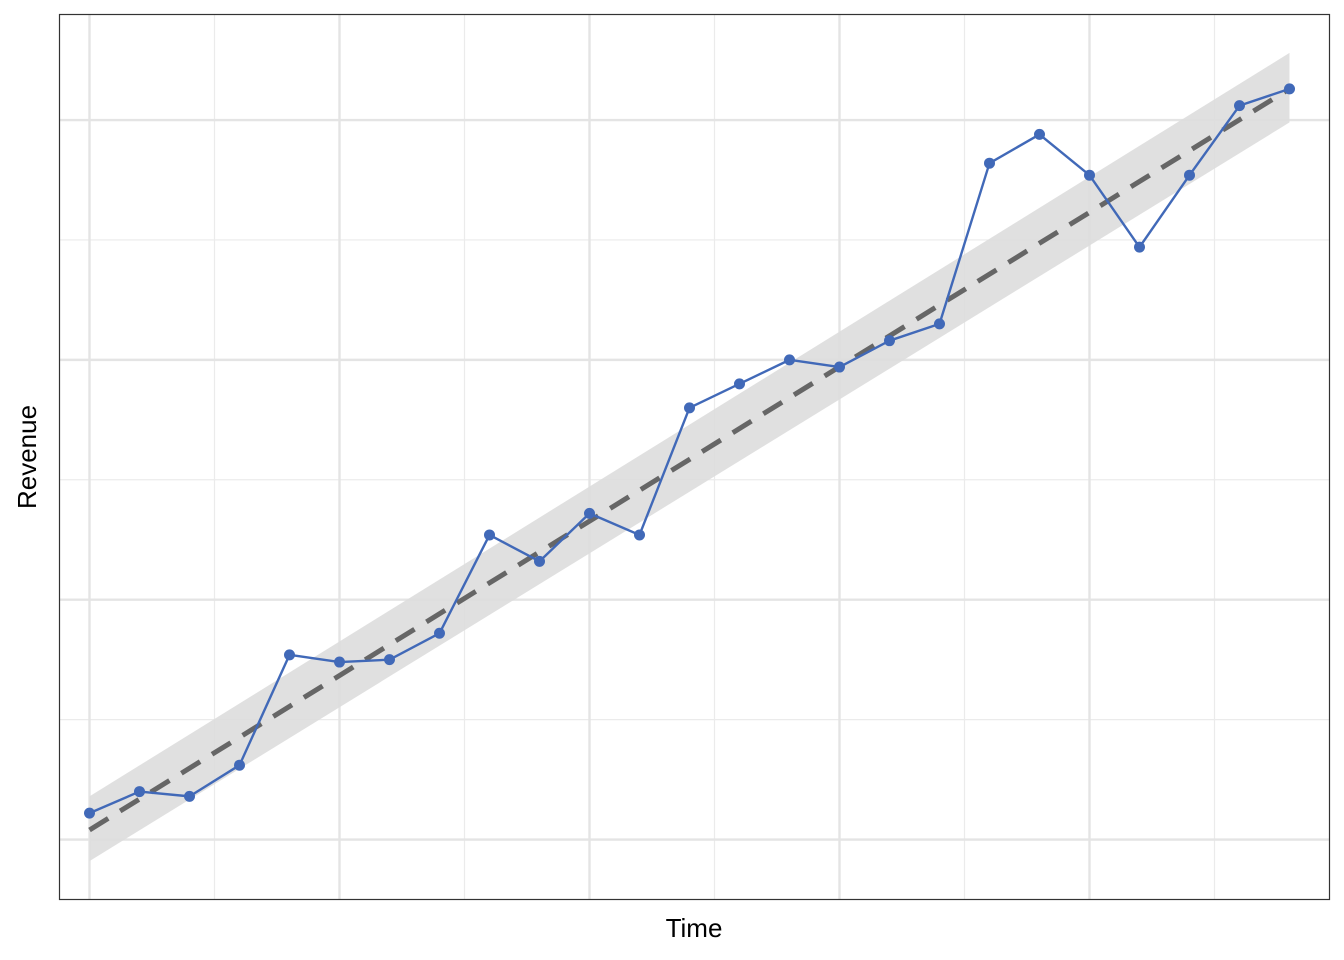  I want to click on y-axis-title: Revenue, so click(27, 457).